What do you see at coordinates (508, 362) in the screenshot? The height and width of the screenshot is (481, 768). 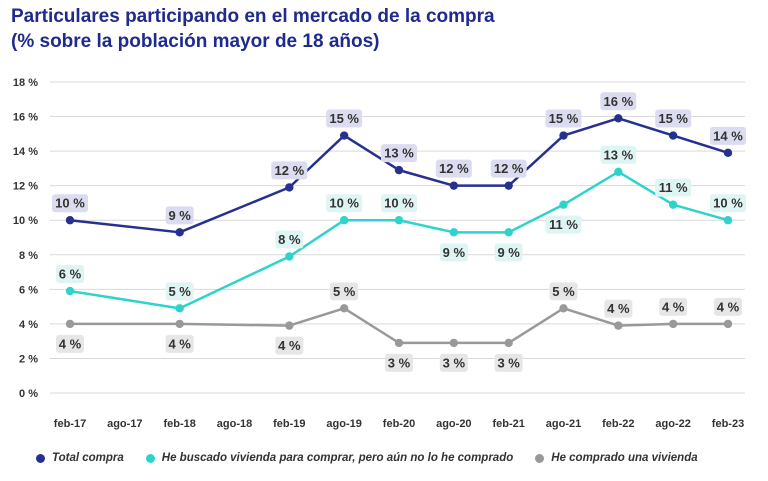 I see `data-label: 3 %` at bounding box center [508, 362].